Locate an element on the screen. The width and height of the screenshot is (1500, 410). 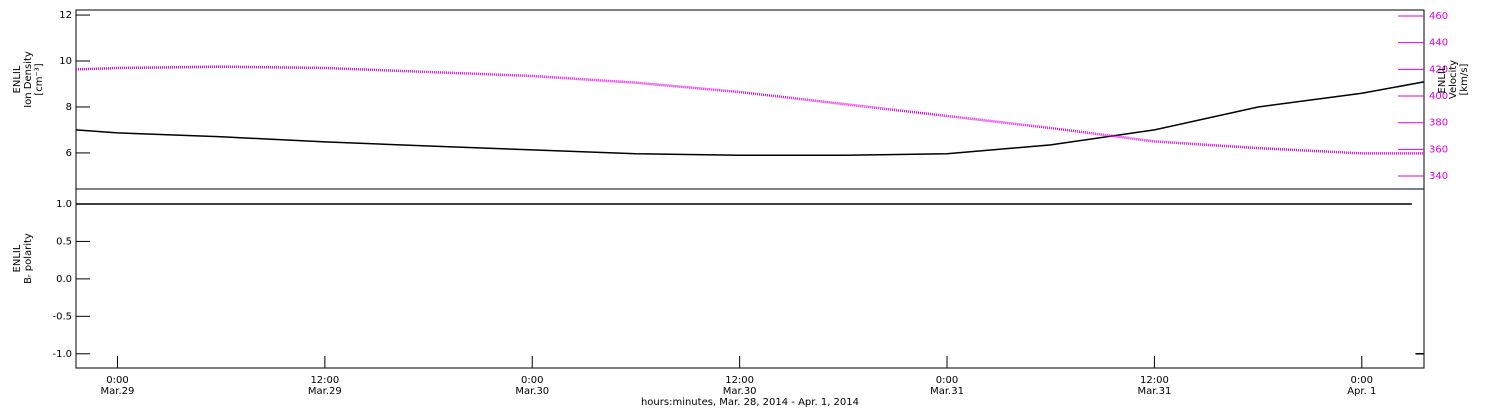
y-tick-label: 0.0 is located at coordinates (64, 279).